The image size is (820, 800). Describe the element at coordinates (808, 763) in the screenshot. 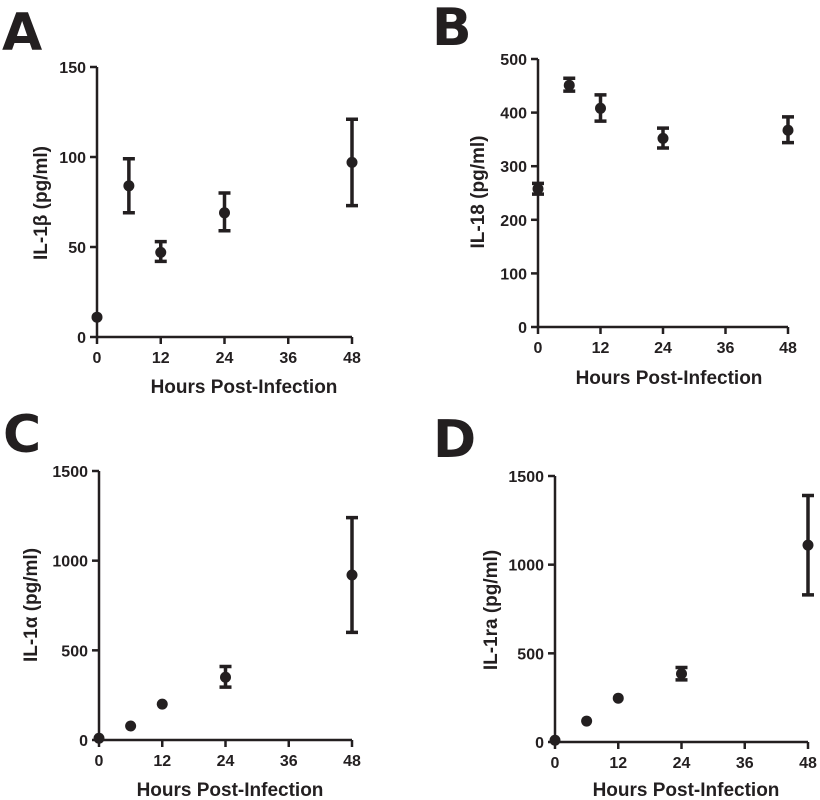

I see `panel-d-x-tick-label: 48` at that location.